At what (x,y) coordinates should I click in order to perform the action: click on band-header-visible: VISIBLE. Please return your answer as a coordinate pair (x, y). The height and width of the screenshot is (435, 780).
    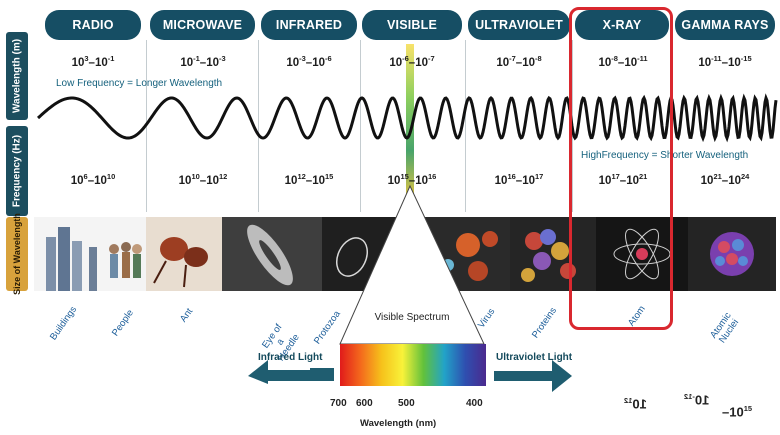
    Looking at the image, I should click on (412, 25).